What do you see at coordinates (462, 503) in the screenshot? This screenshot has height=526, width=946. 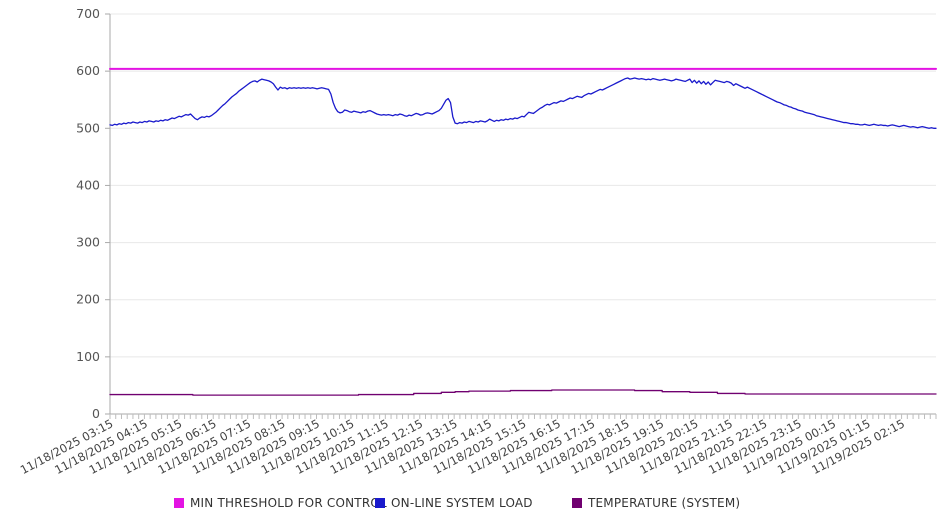 I see `legend-label: ON-LINE SYSTEM LOAD` at bounding box center [462, 503].